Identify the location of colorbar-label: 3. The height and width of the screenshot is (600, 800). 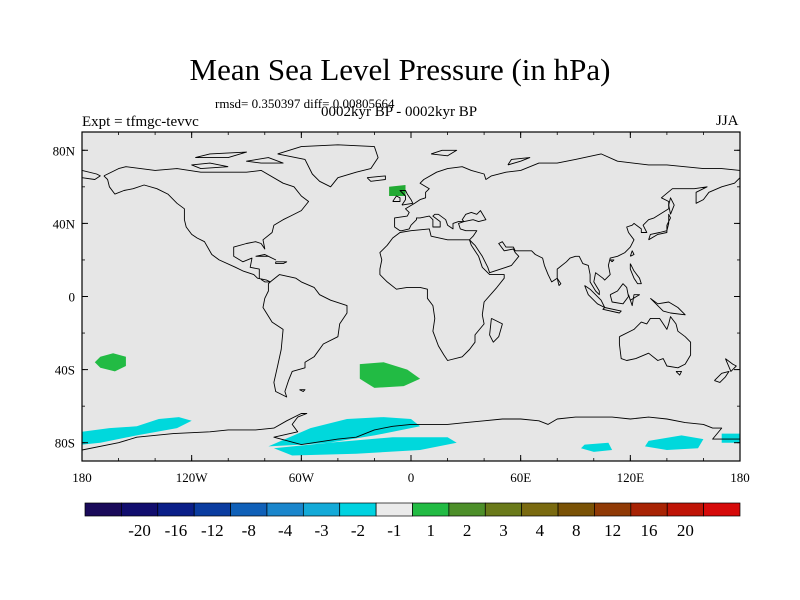
(503, 530).